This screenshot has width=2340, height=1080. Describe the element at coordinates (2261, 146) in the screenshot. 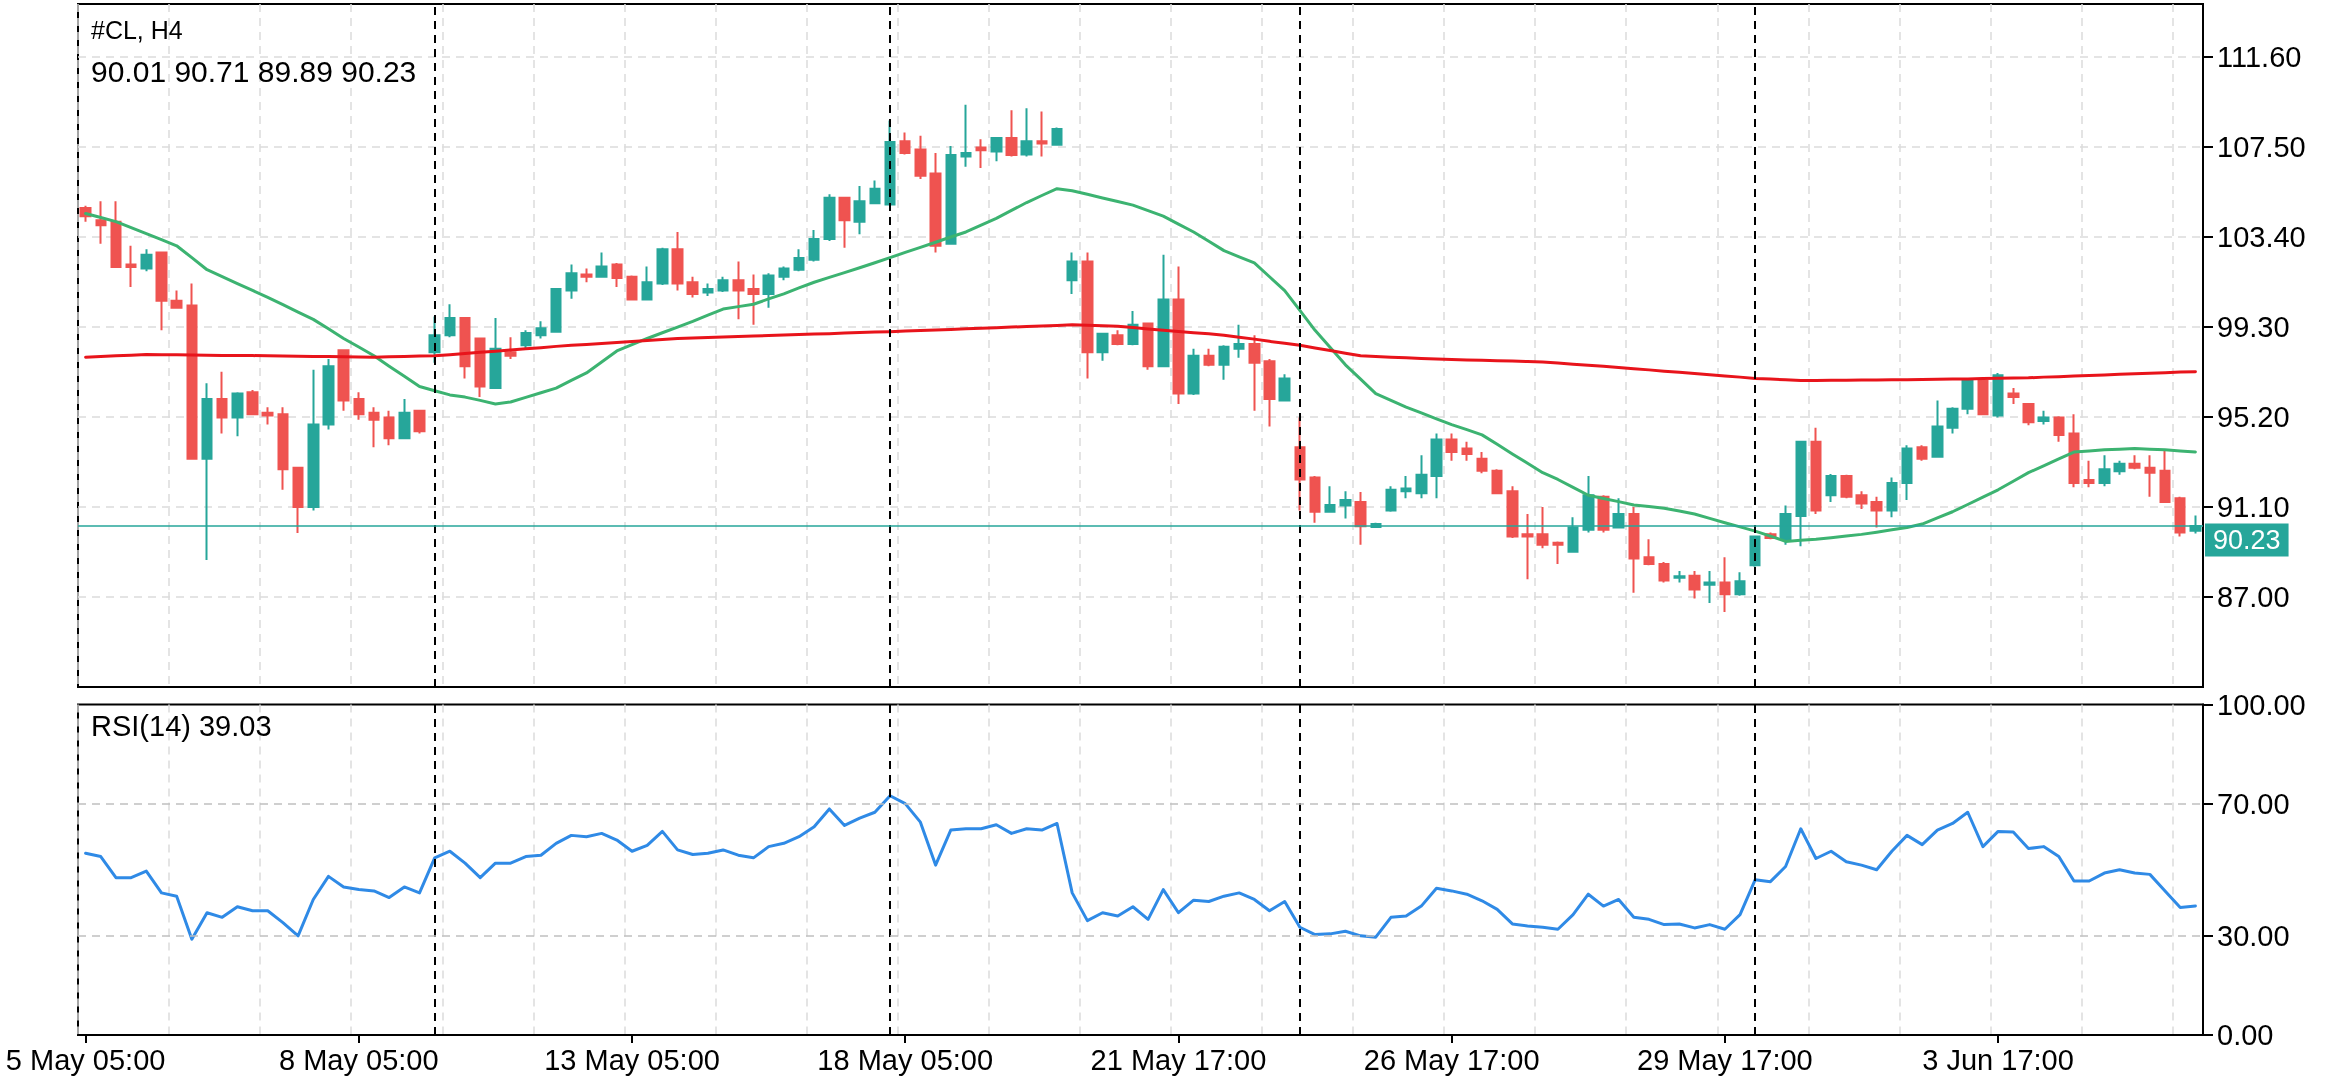

I see `y-tick-label: 107.50` at that location.